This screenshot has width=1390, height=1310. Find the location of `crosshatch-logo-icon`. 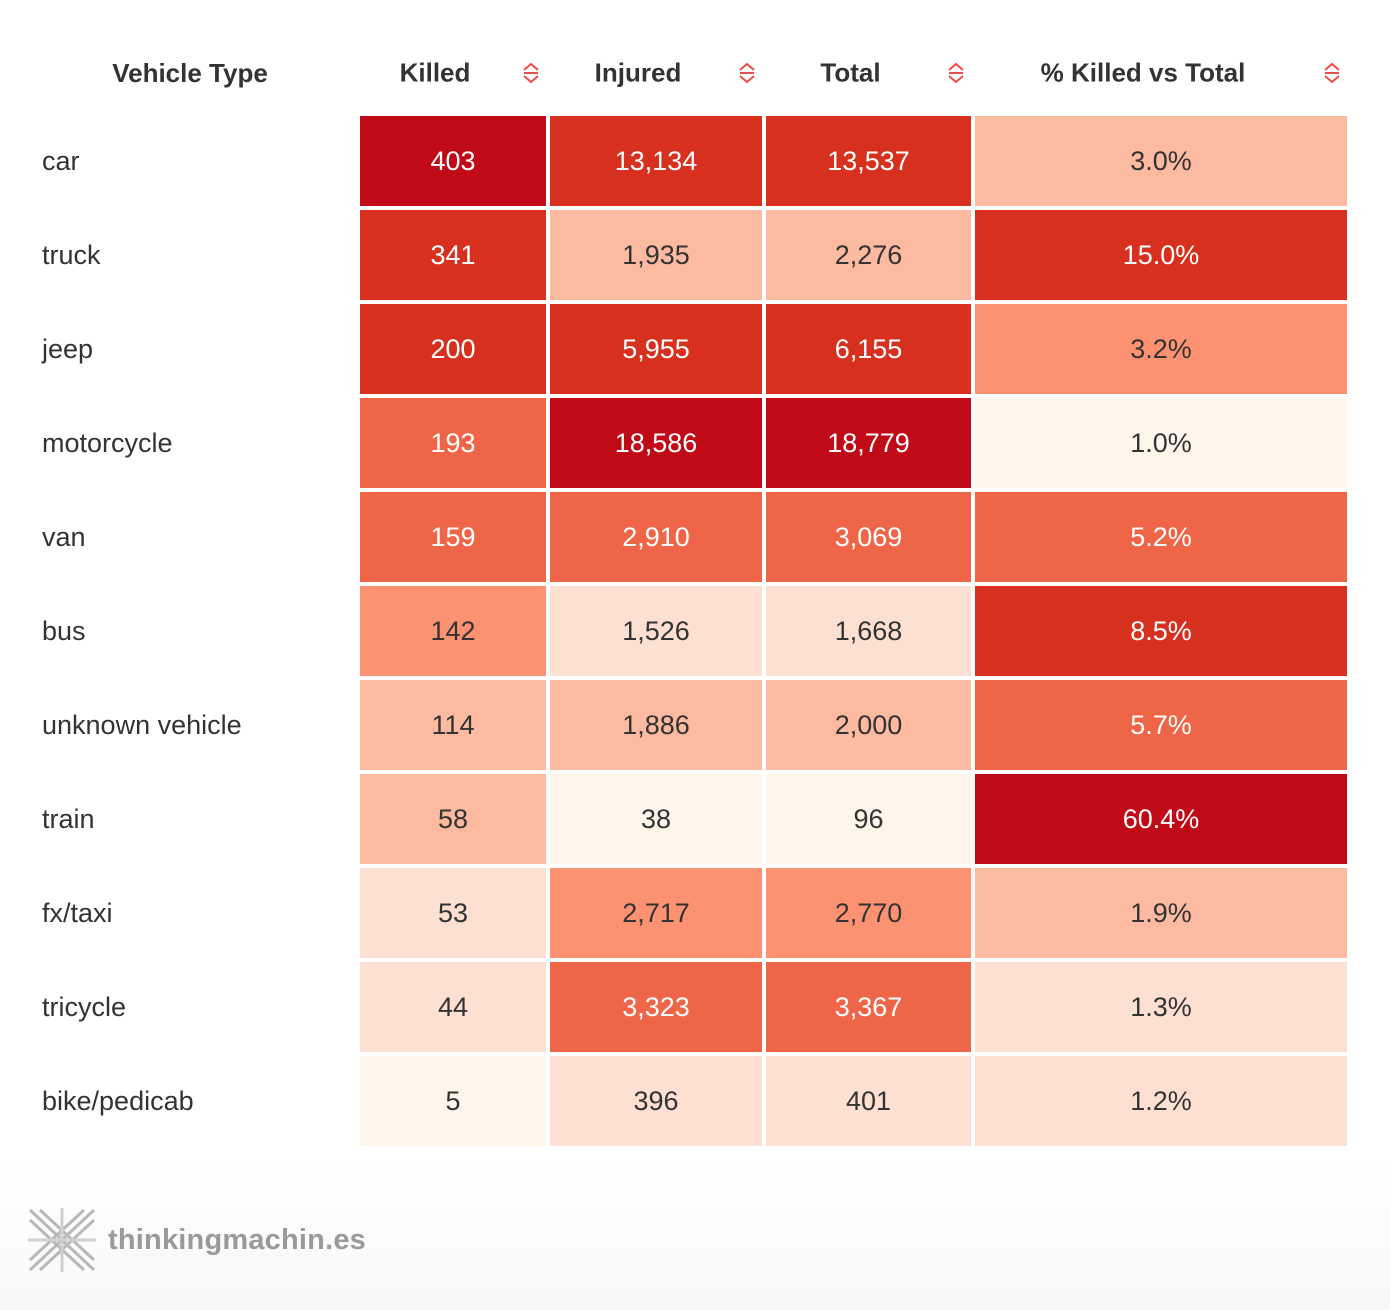

crosshatch-logo-icon is located at coordinates (62, 1240).